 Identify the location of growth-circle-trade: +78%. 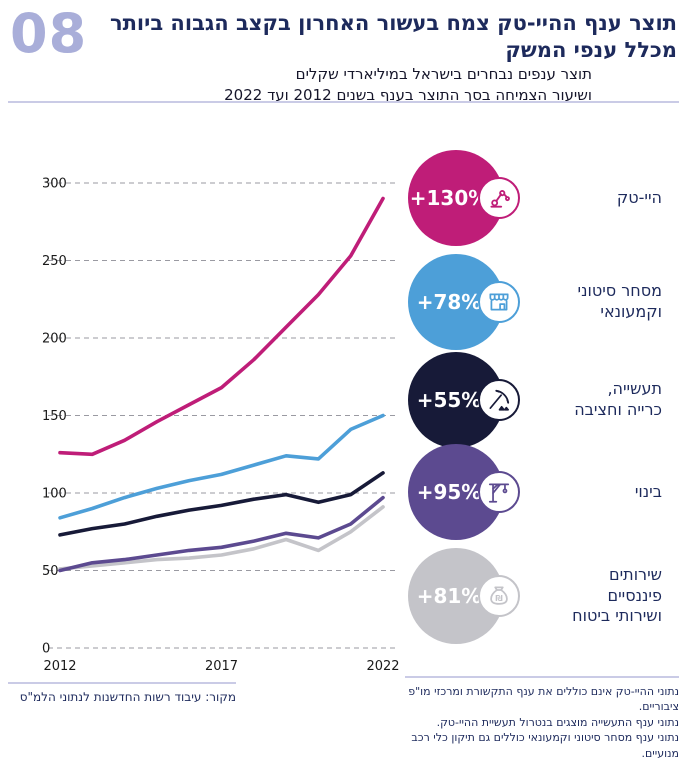
(464, 302).